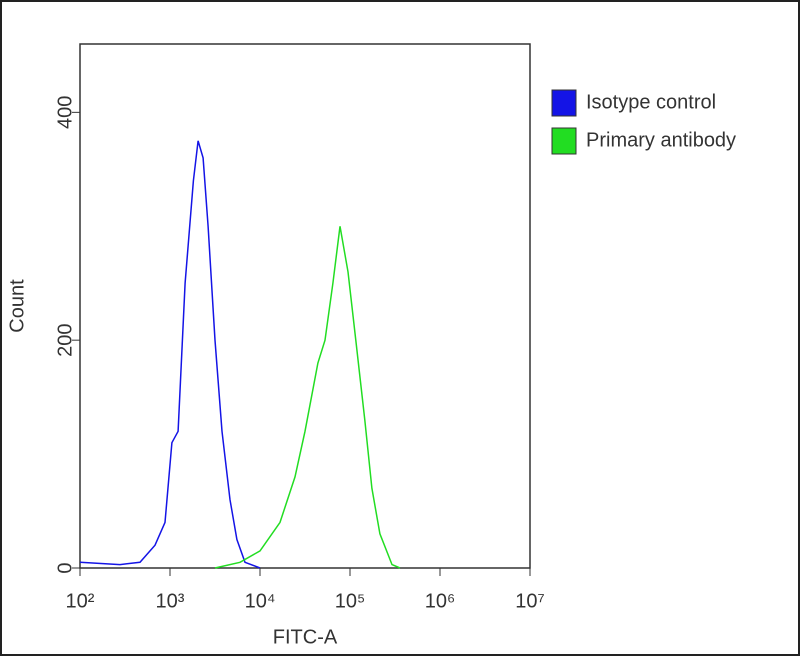 The image size is (800, 656). What do you see at coordinates (661, 140) in the screenshot?
I see `legend-label: Primary antibody` at bounding box center [661, 140].